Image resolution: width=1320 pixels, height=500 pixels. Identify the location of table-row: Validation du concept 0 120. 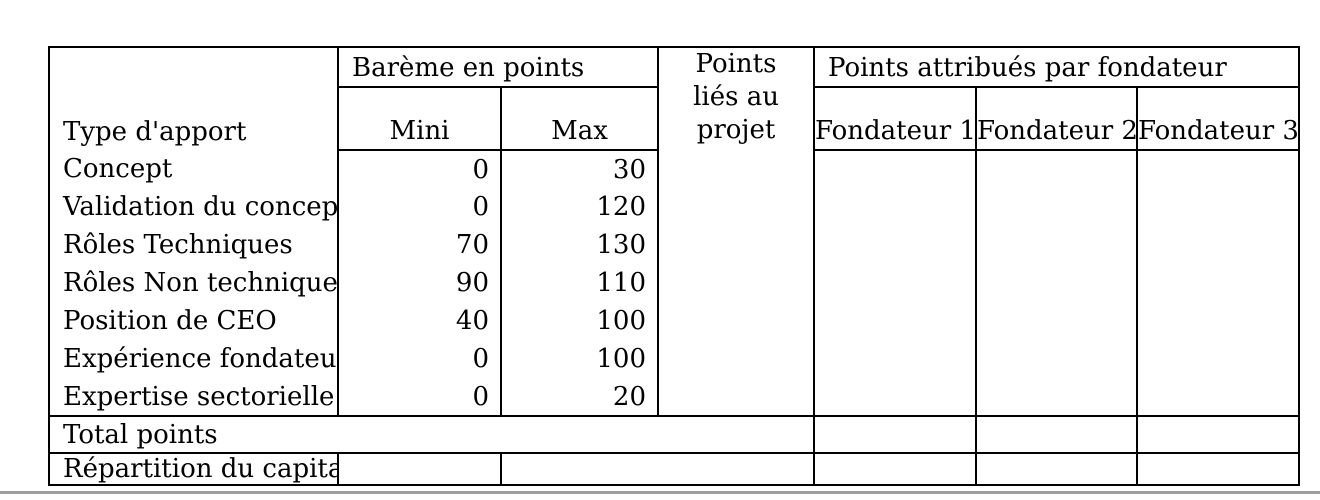
(674, 207).